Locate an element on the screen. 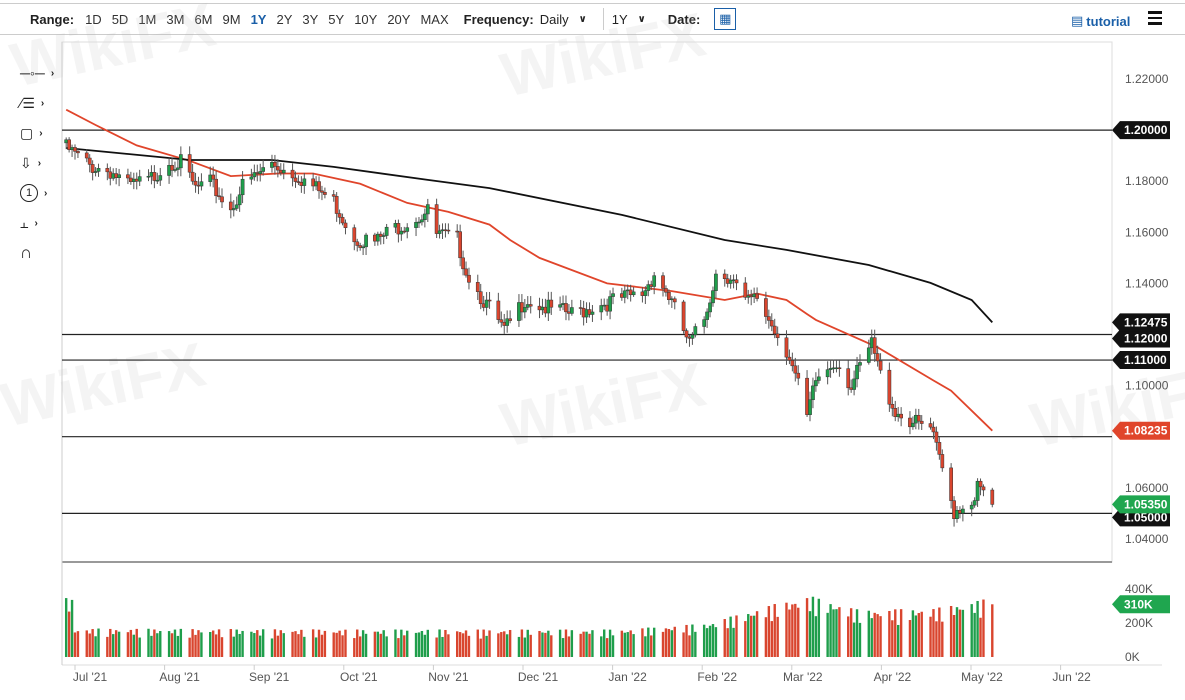 Image resolution: width=1185 pixels, height=700 pixels. frequency-select: Daily ∨ is located at coordinates (563, 19).